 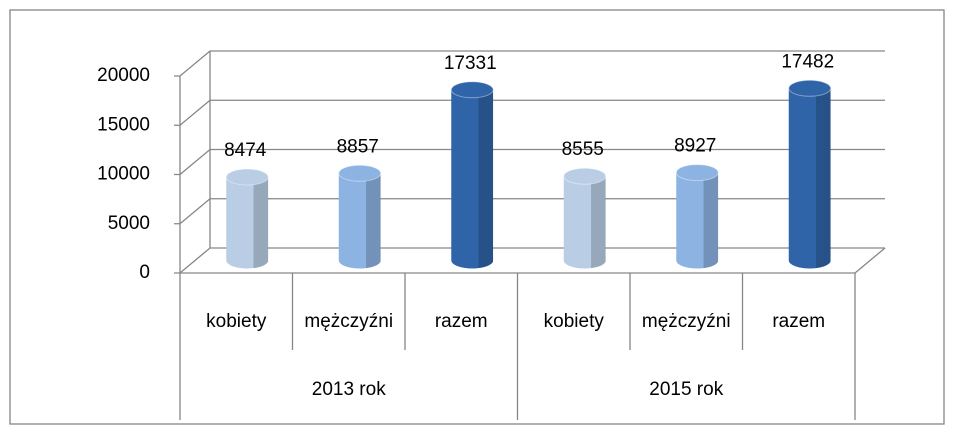 What do you see at coordinates (123, 75) in the screenshot?
I see `y-tick-label: 20000` at bounding box center [123, 75].